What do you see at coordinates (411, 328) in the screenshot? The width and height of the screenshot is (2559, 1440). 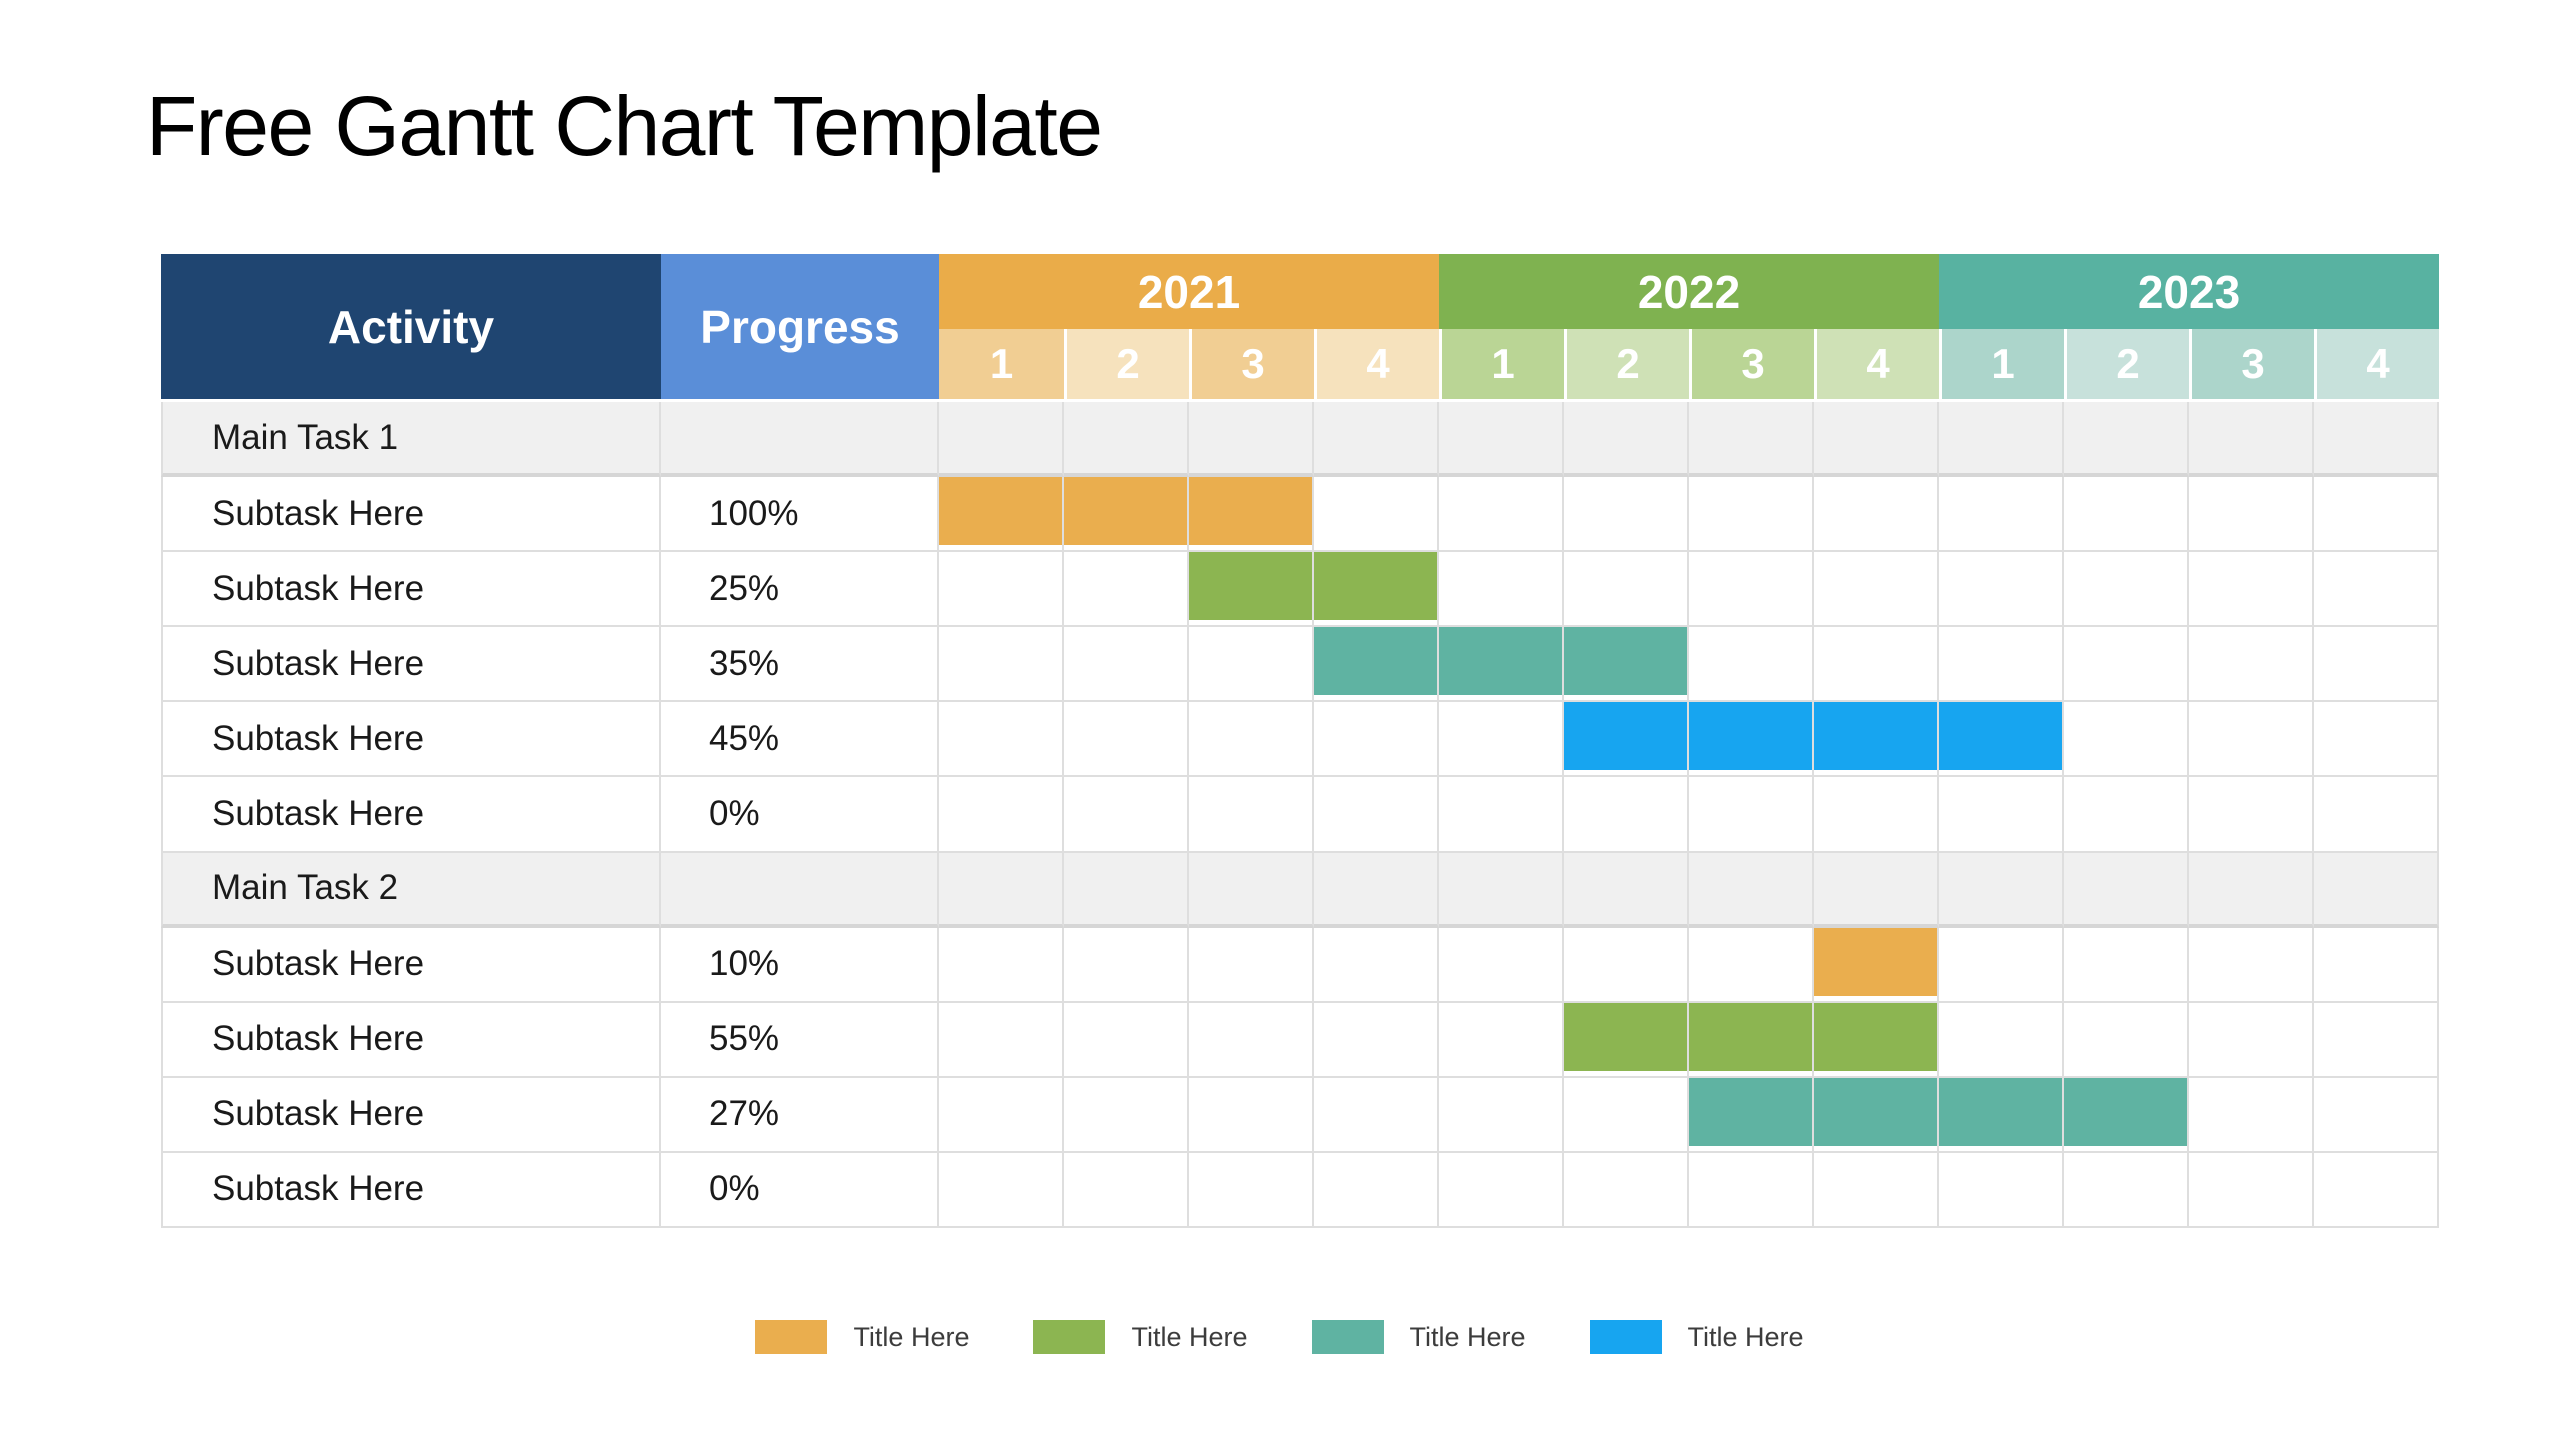 I see `activity-header-cell: Activity` at bounding box center [411, 328].